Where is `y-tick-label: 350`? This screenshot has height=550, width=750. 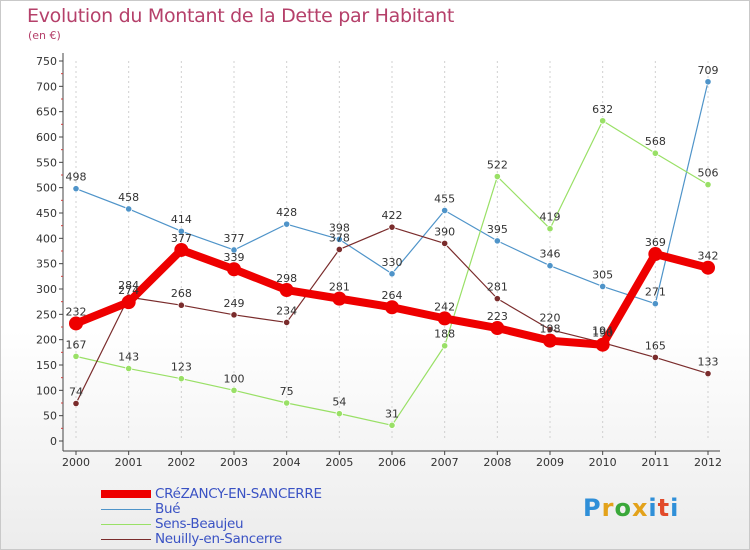 y-tick-label: 350 is located at coordinates (46, 264).